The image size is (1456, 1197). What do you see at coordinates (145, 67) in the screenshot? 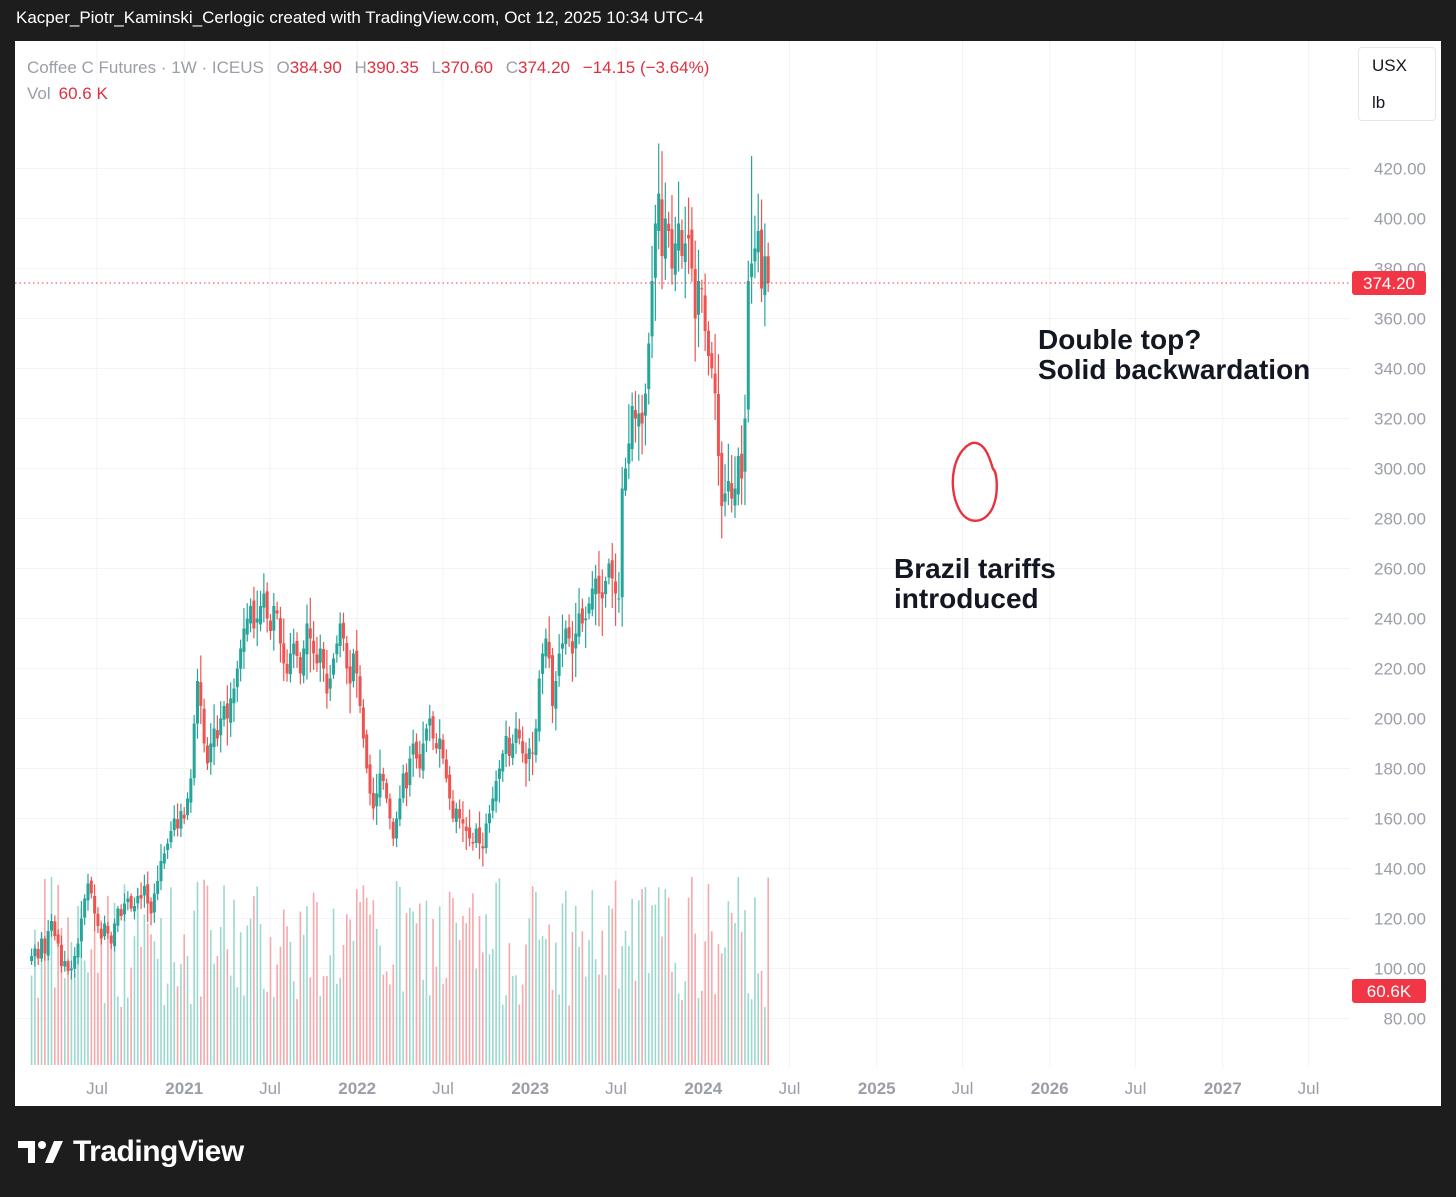
I see `symbol-name: Coffee C Futures · 1W · ICEUS` at bounding box center [145, 67].